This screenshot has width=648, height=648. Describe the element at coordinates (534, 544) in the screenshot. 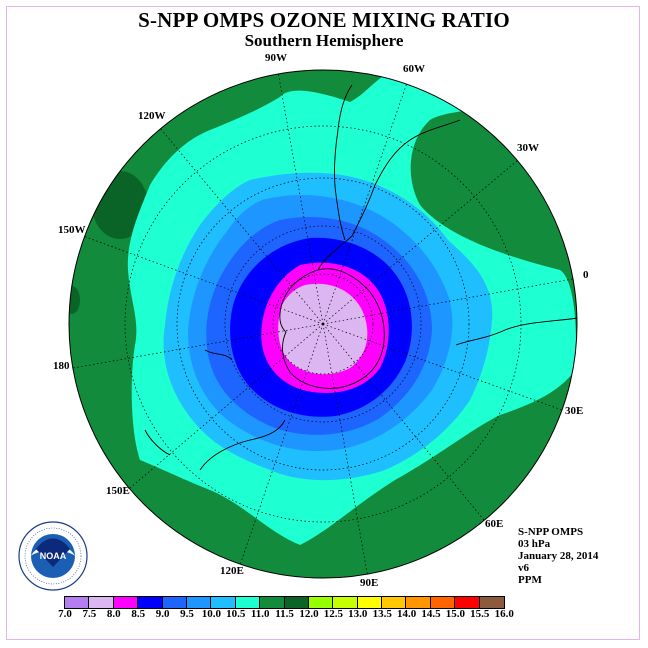

I see `info-level: 03 hPa` at that location.